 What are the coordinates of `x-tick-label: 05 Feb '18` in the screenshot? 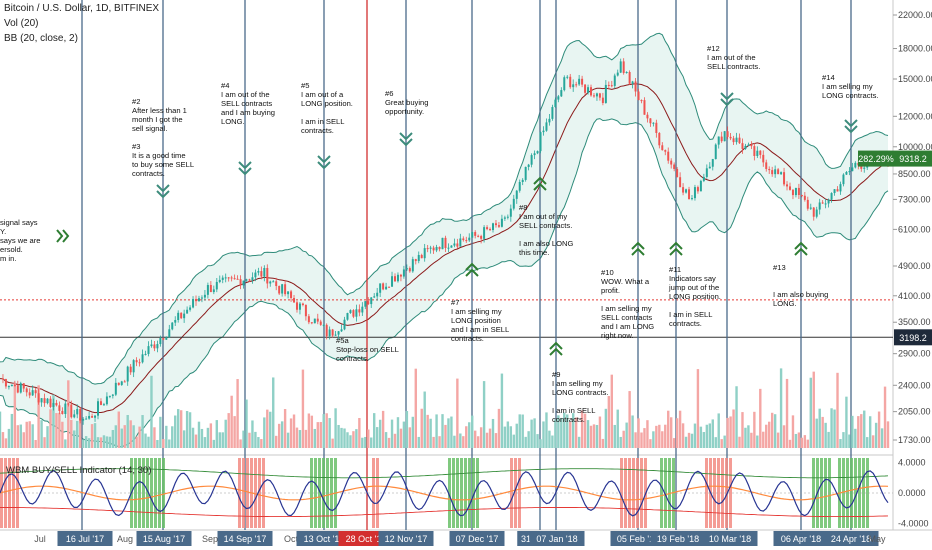 It's located at (638, 539).